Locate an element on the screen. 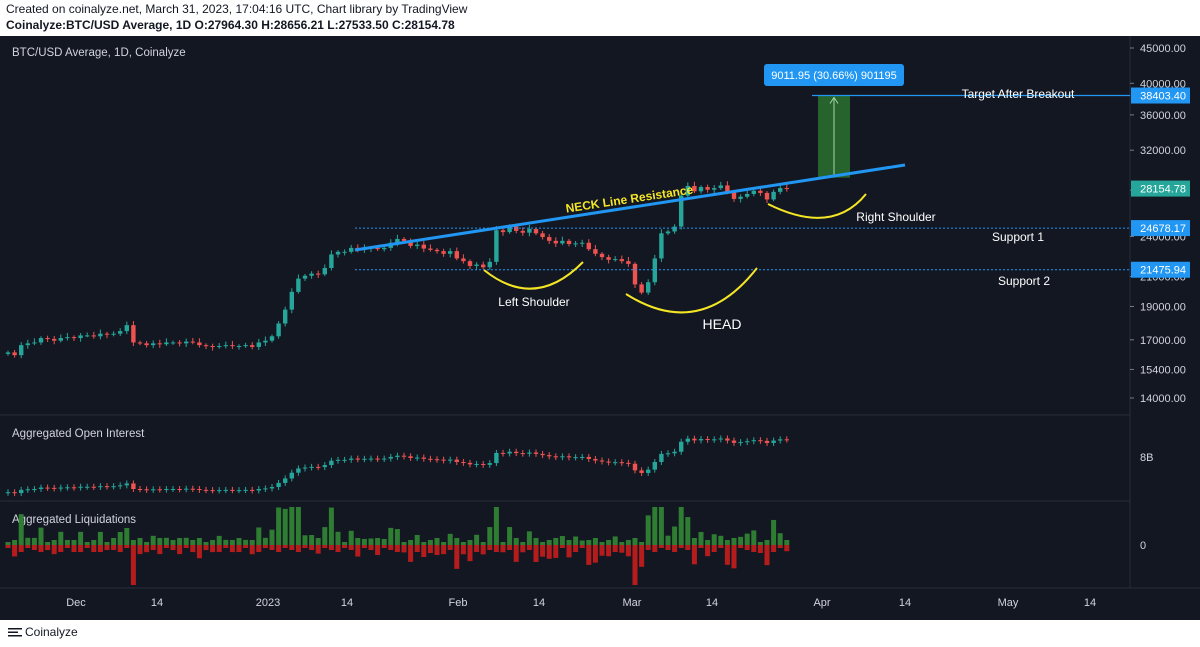  neckline-label: NECK Line Resistance is located at coordinates (630, 198).